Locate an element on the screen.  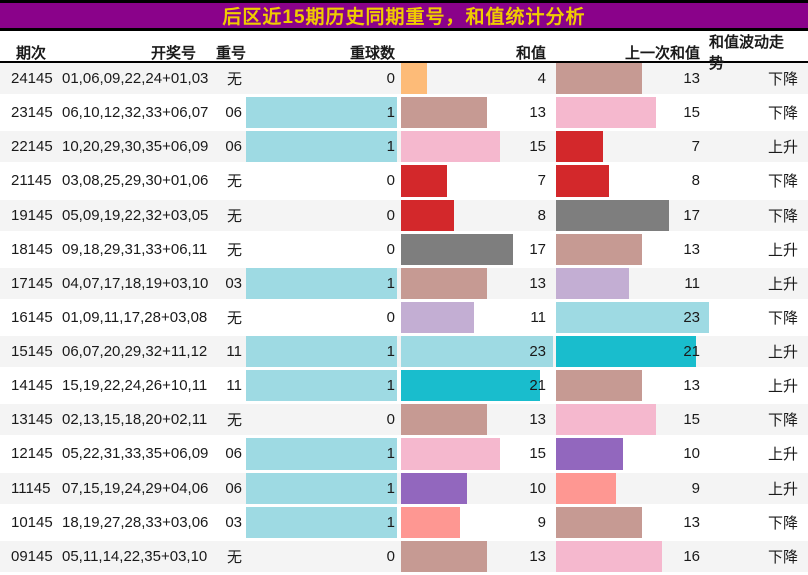
table-row: 17145 04,07,17,18,19+03,10 03 1 13 11 上升 is located at coordinates (404, 284).